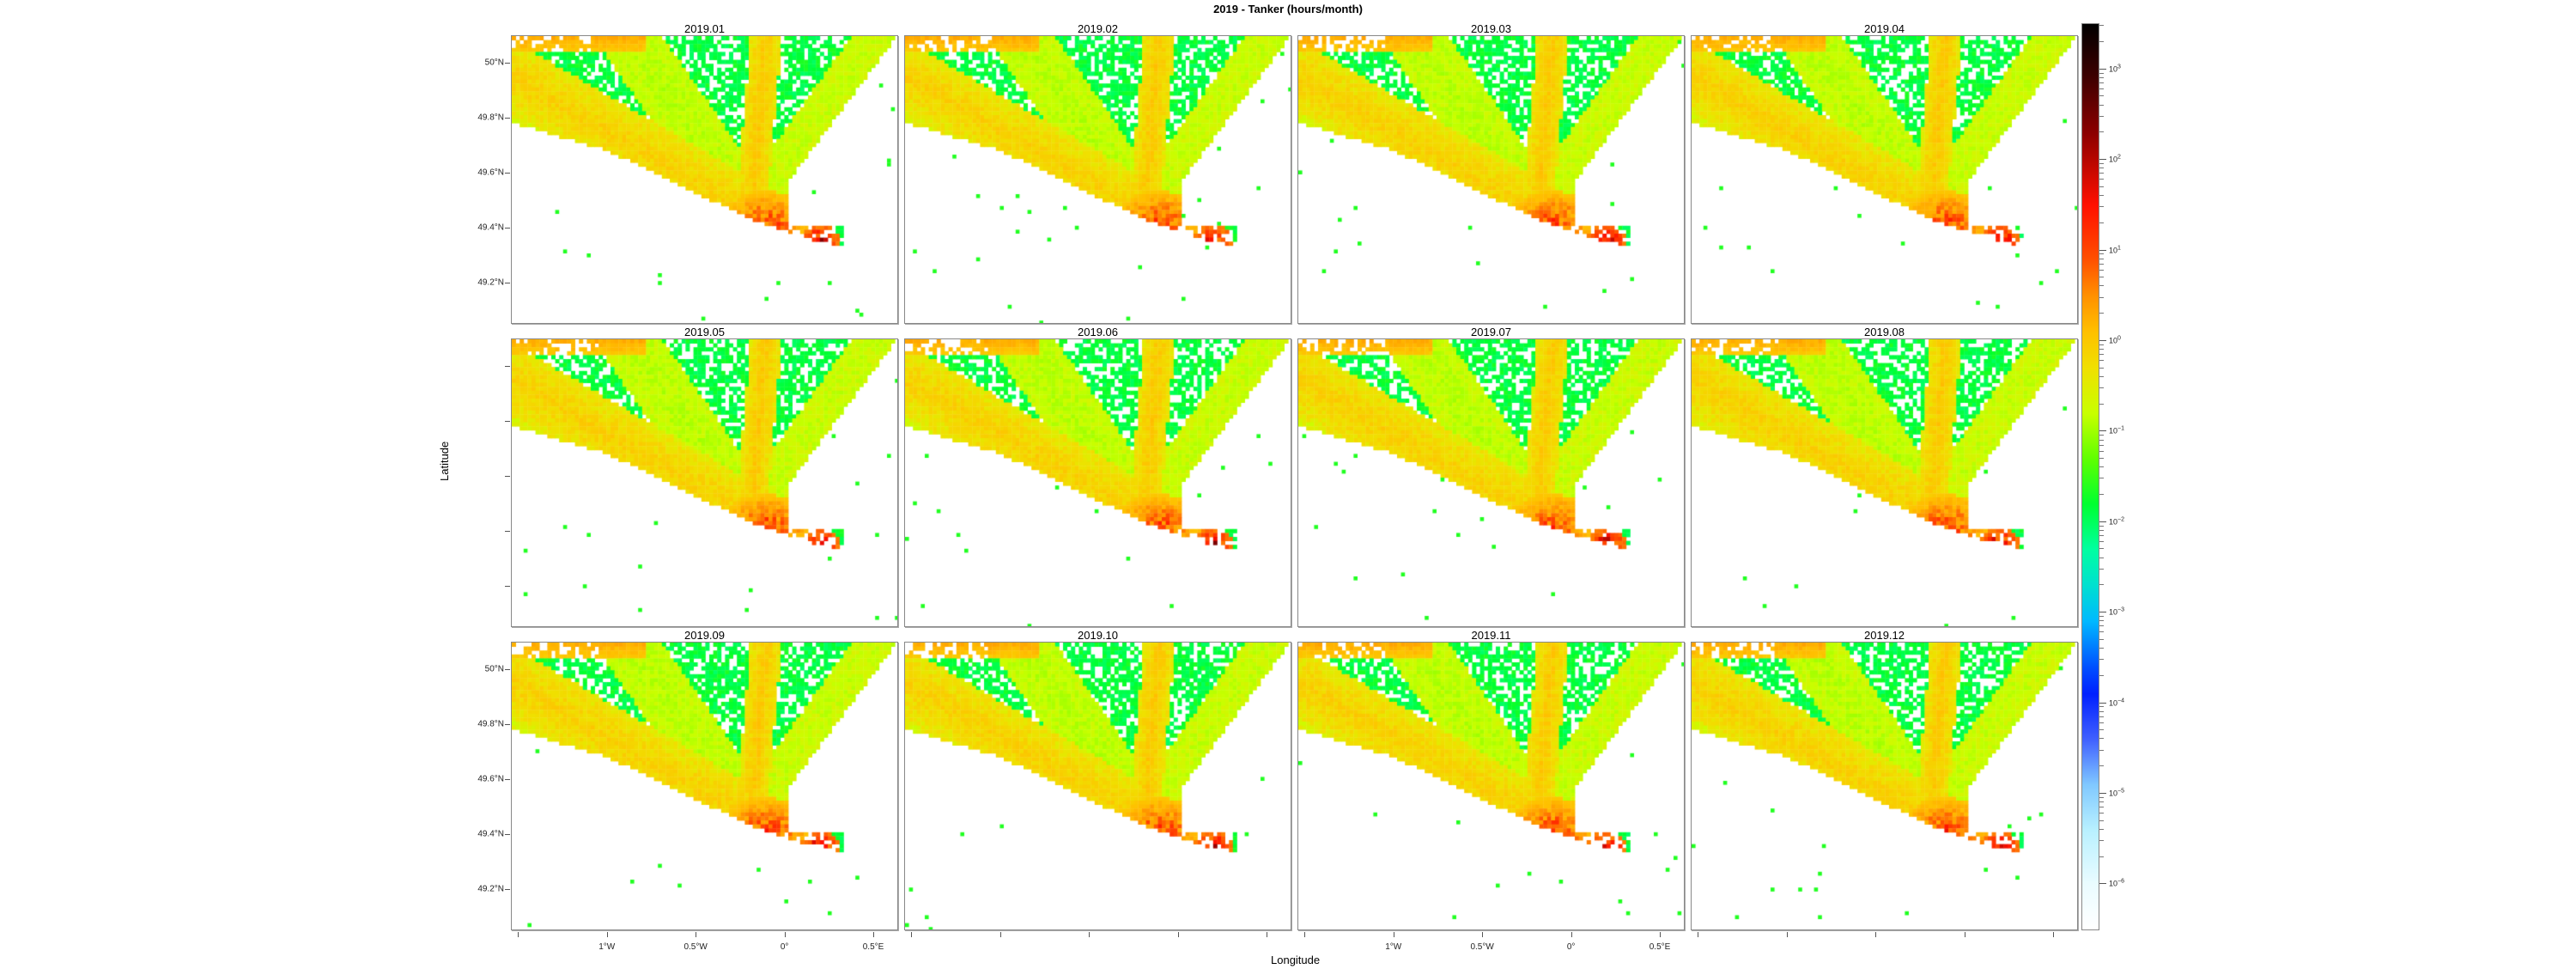 This screenshot has height=975, width=2576. I want to click on x-axis-label: Longitude, so click(1296, 960).